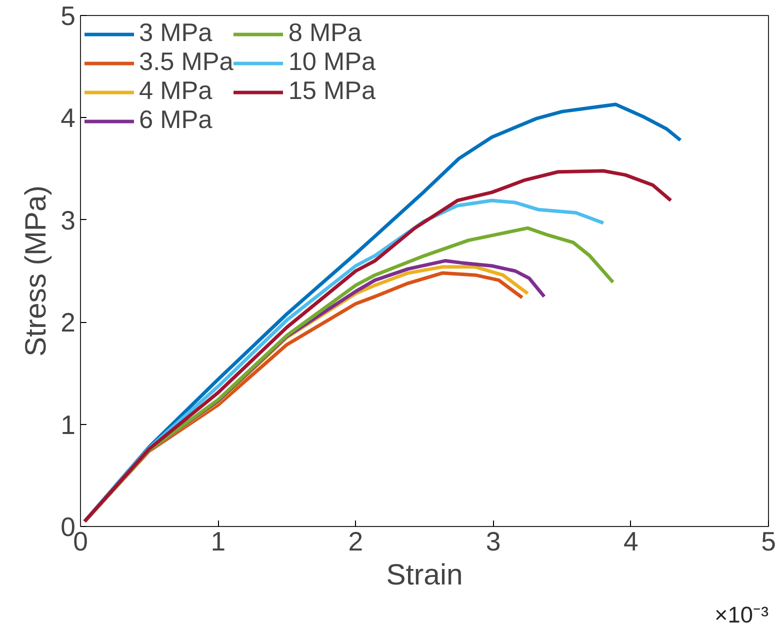 The width and height of the screenshot is (778, 632). Describe the element at coordinates (630, 541) in the screenshot. I see `x-tick-label: 4` at that location.